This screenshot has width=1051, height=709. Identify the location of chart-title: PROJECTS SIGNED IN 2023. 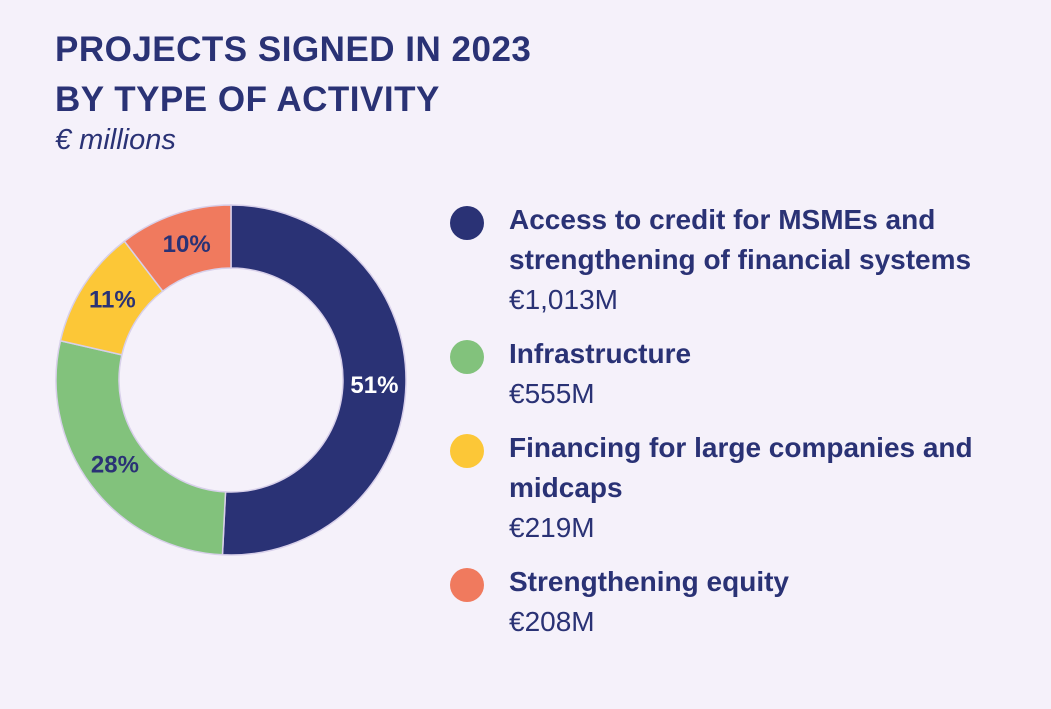
(293, 49).